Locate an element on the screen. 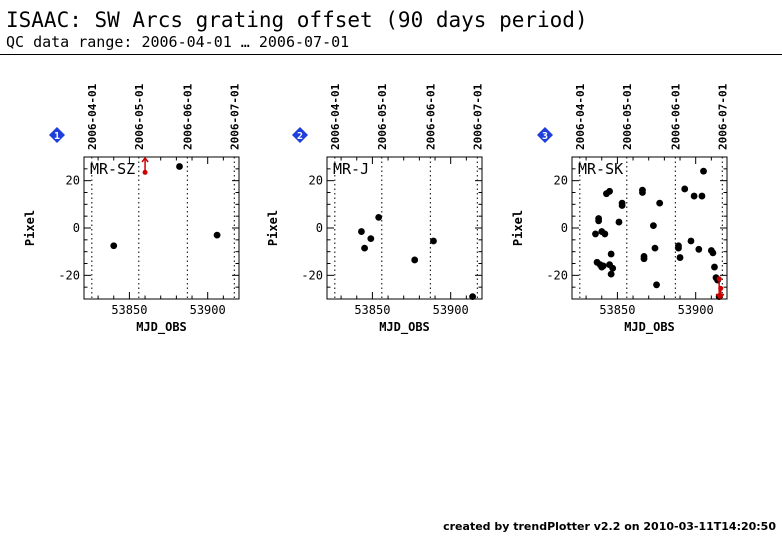 Image resolution: width=782 pixels, height=542 pixels. panel-badge-number: 3 is located at coordinates (545, 136).